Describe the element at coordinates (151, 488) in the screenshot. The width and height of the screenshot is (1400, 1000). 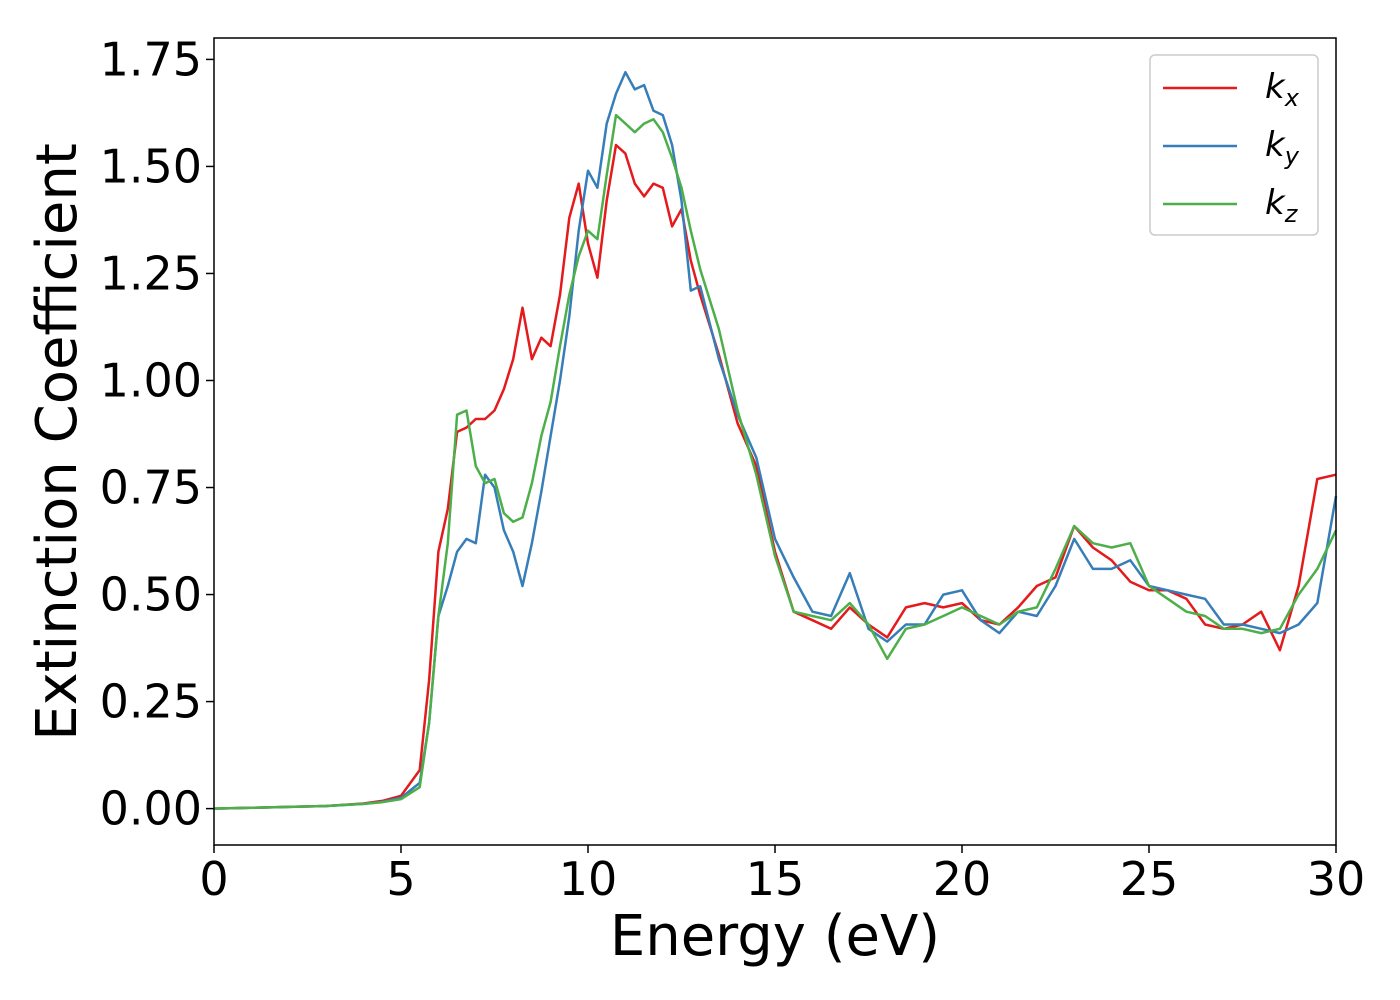
I see `y-tick-label: 0.75` at that location.